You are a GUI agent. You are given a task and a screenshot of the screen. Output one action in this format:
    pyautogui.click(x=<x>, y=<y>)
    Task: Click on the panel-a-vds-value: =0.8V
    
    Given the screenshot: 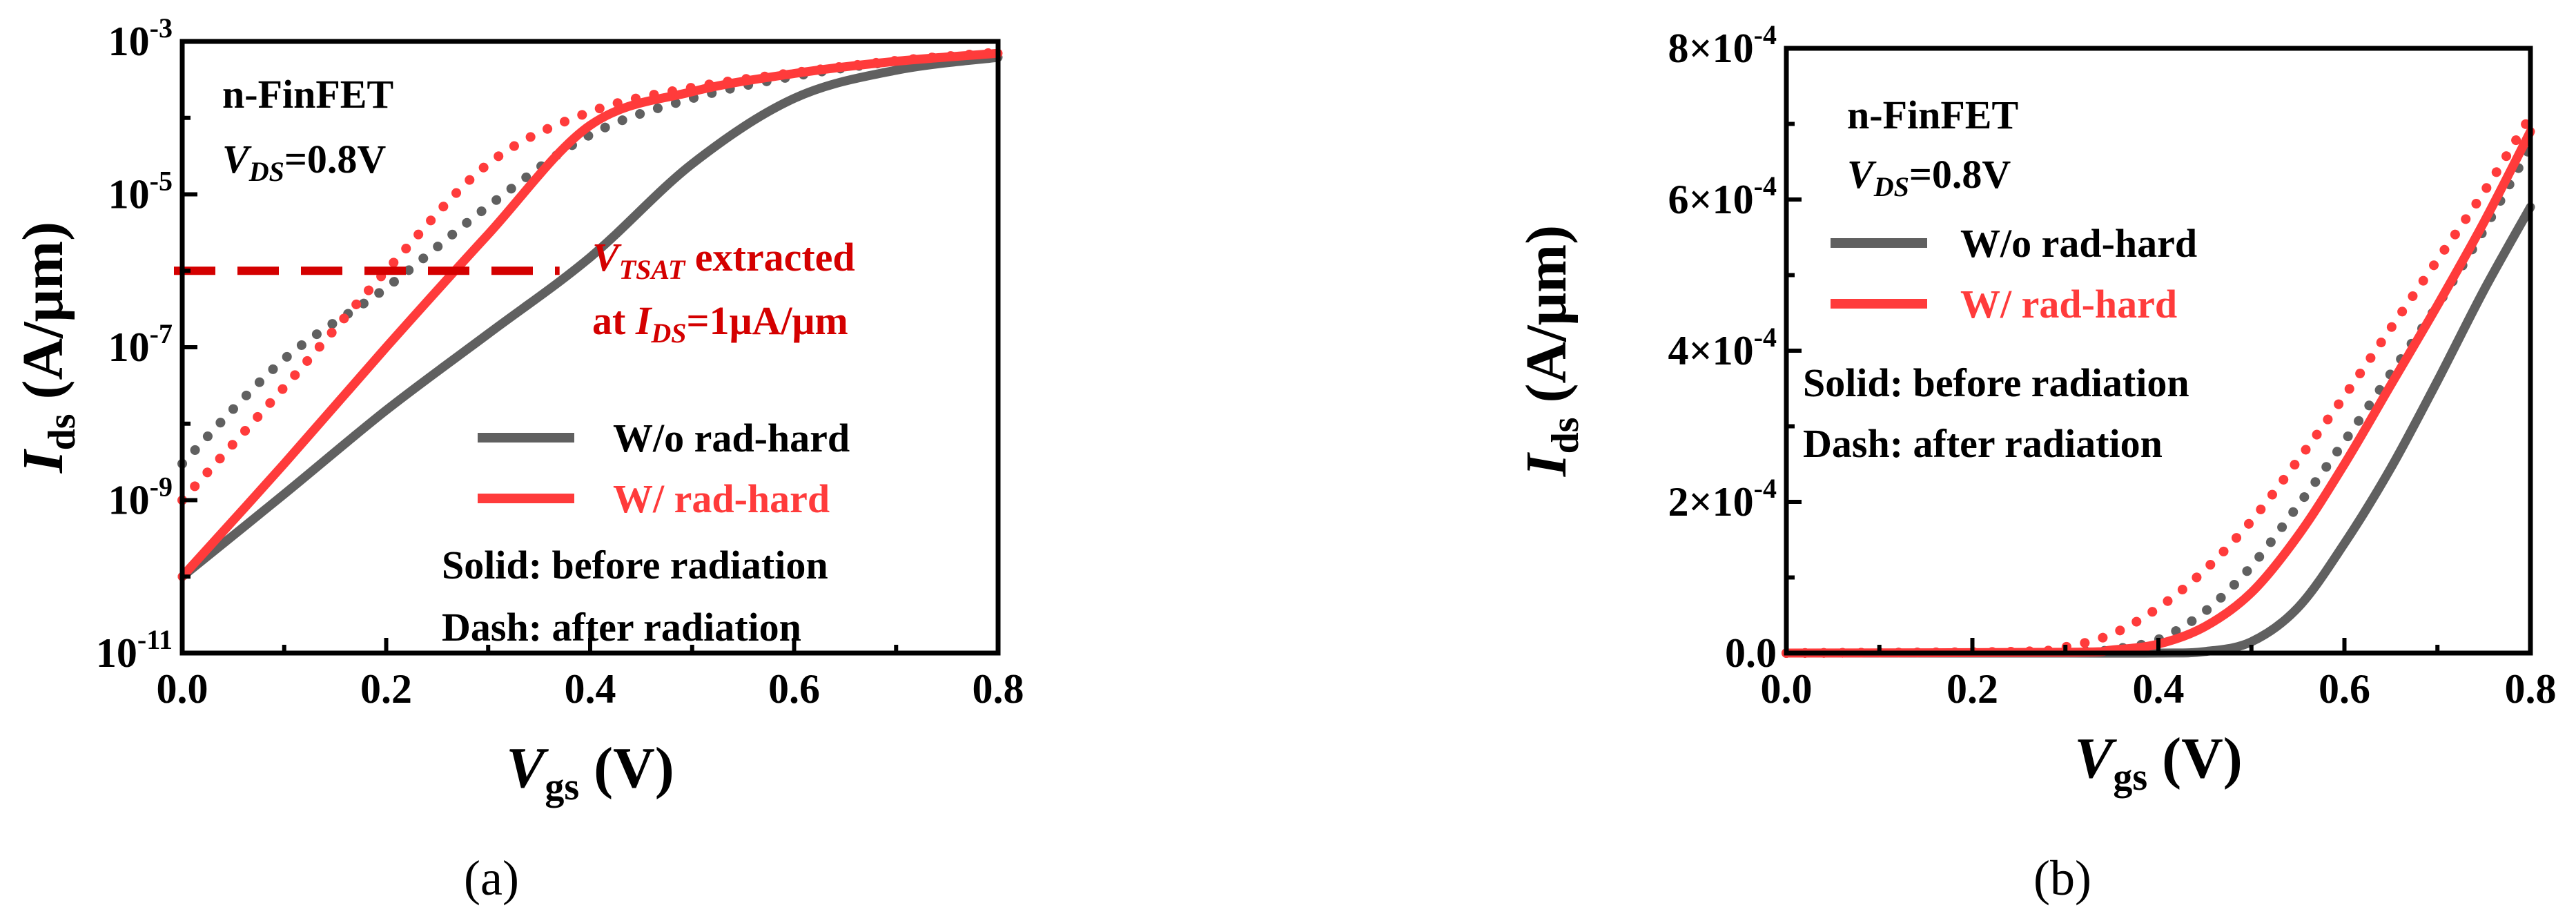 What is the action you would take?
    pyautogui.click(x=335, y=159)
    